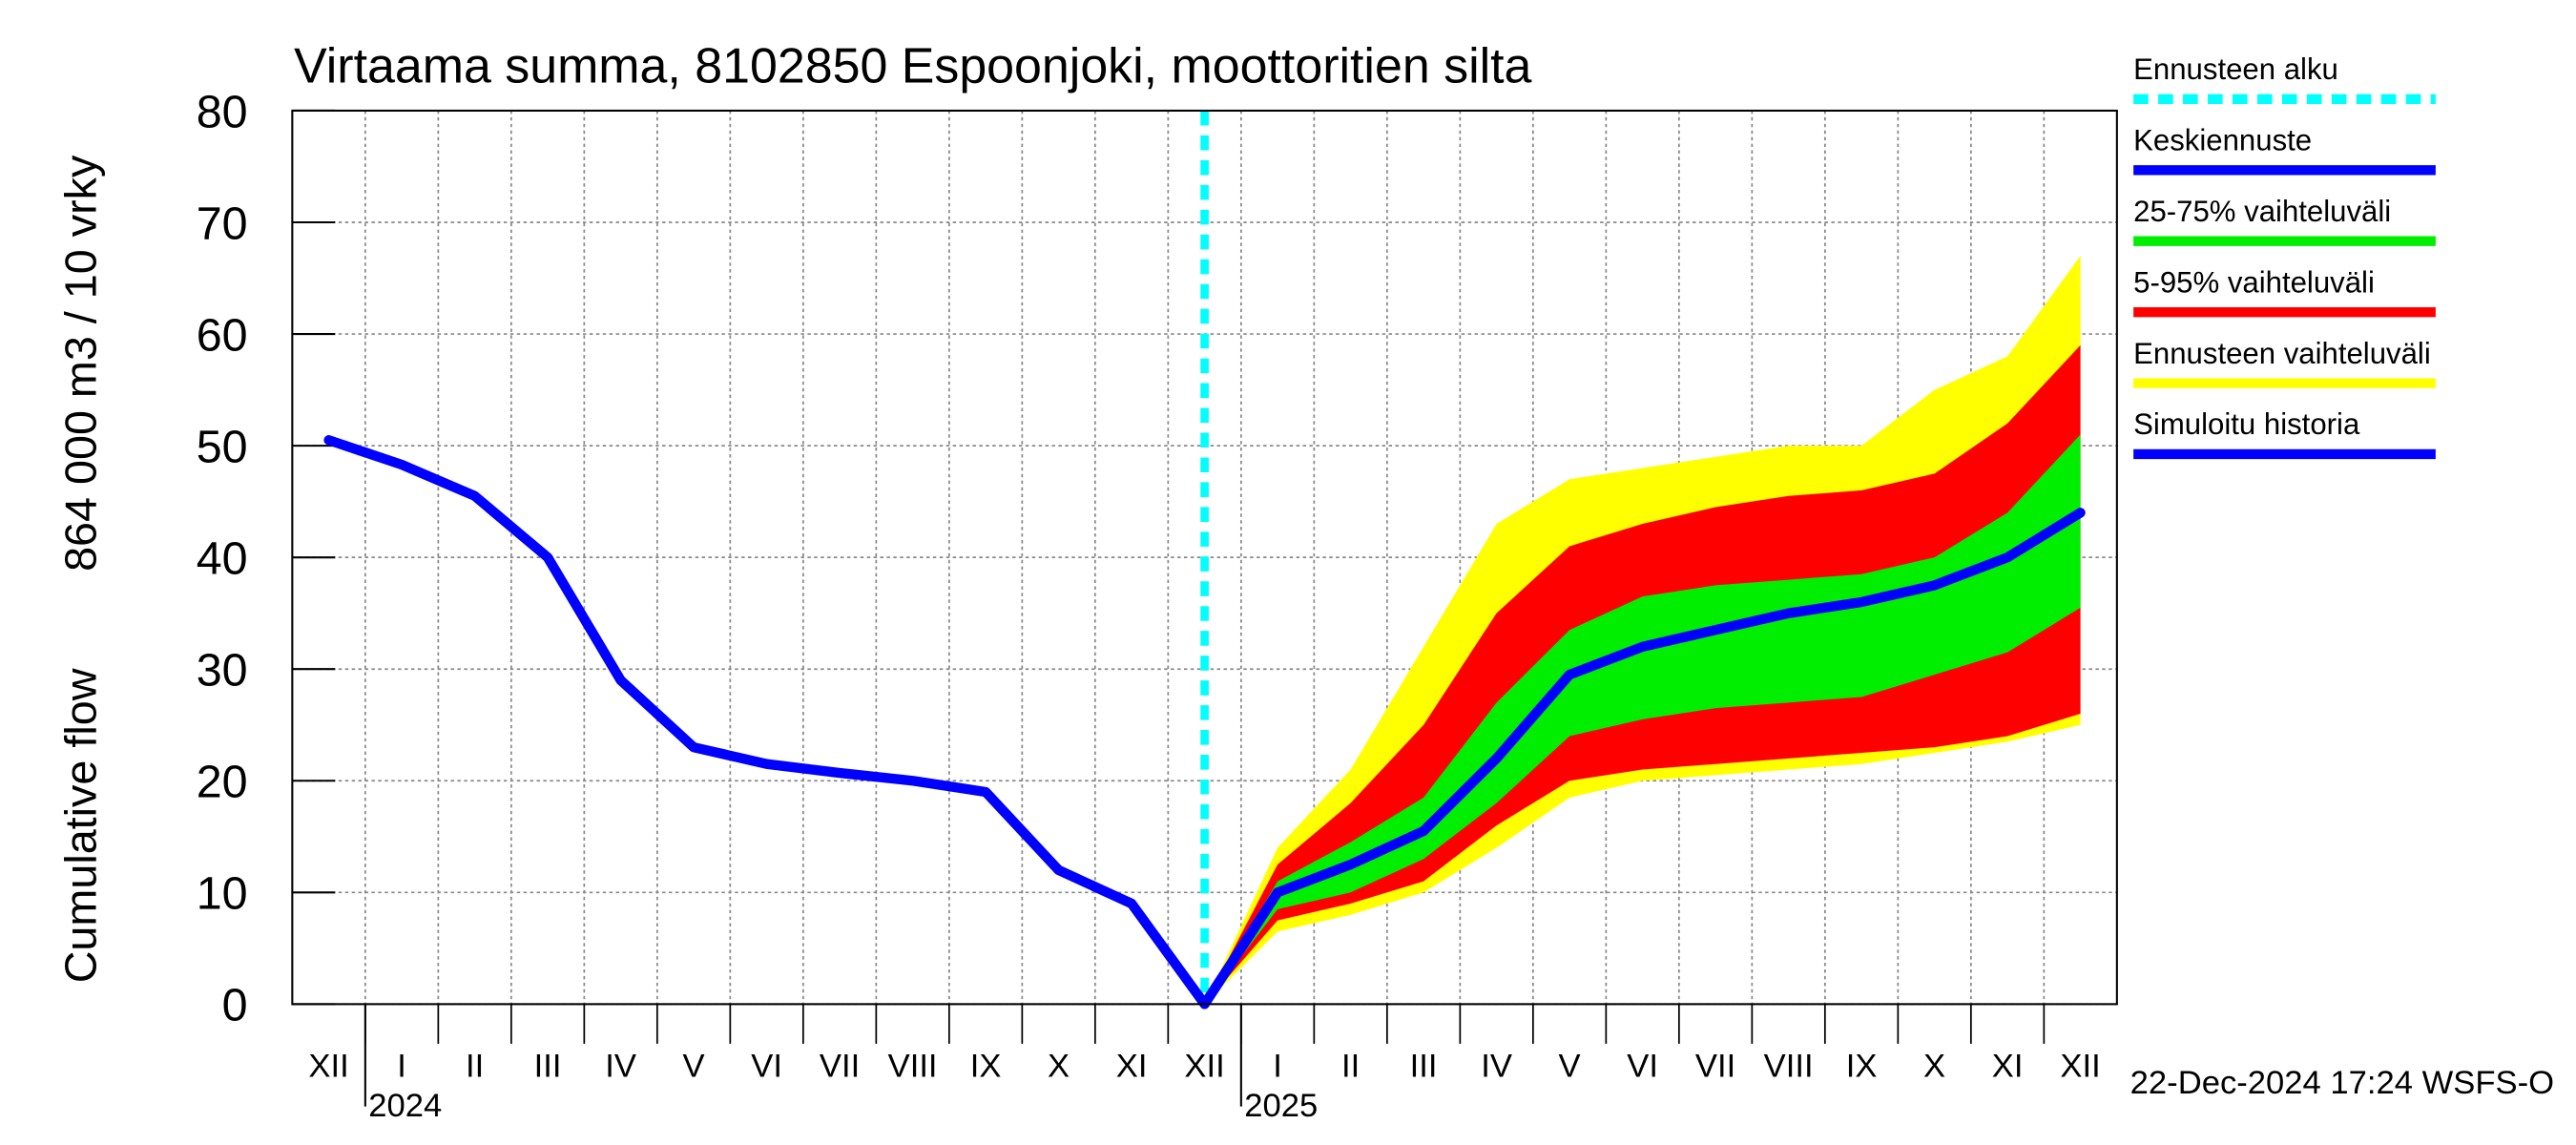 This screenshot has height=1145, width=2576. I want to click on y-tick-label: 40, so click(222, 558).